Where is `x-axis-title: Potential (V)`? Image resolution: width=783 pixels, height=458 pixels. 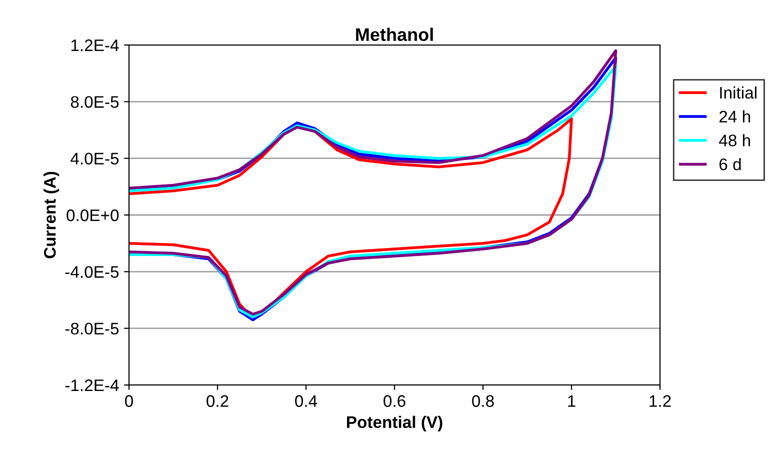 x-axis-title: Potential (V) is located at coordinates (394, 424).